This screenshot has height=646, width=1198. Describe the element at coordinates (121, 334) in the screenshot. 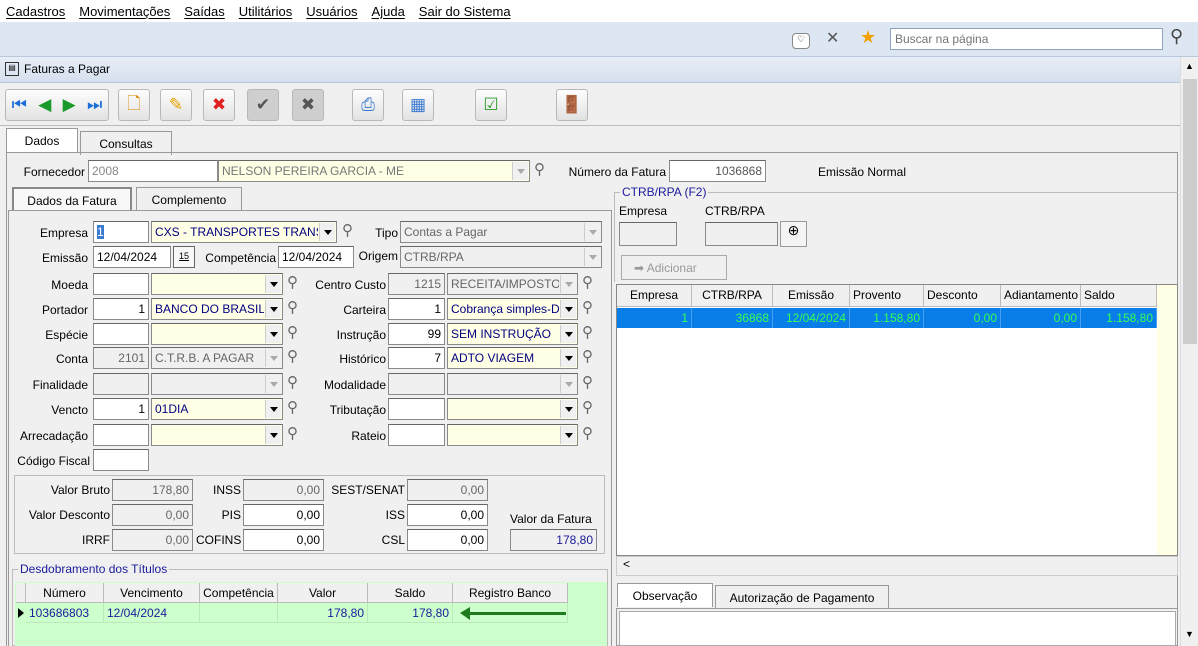

I see `especie-code-input` at that location.